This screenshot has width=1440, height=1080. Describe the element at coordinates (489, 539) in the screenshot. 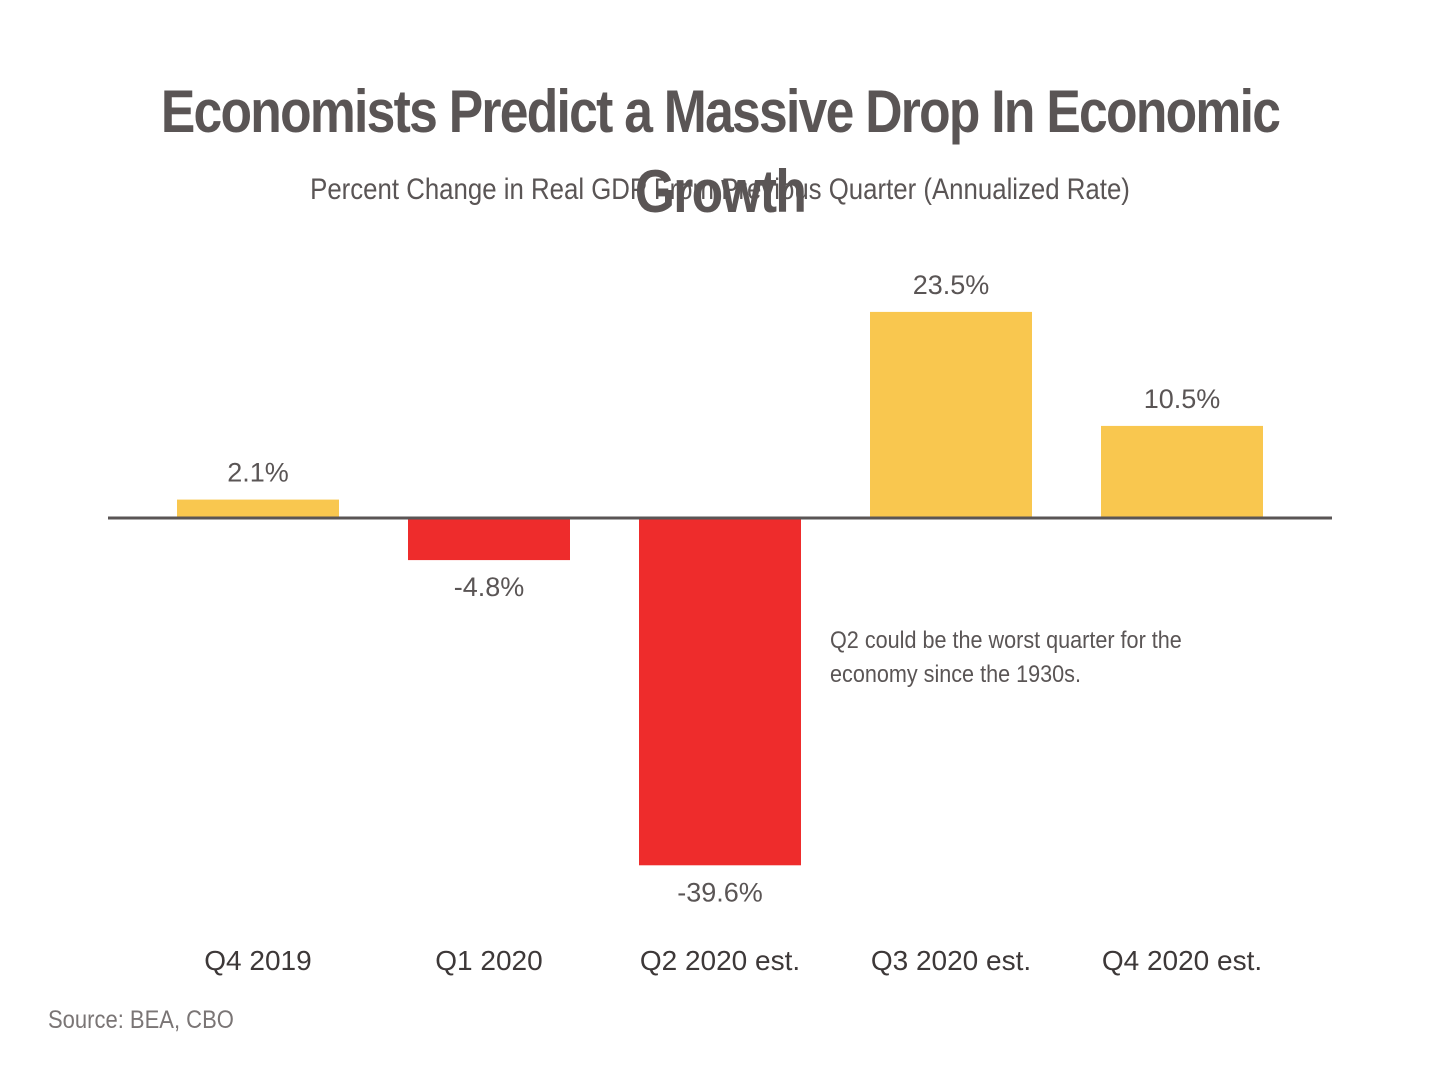

I see `bar-q1-2020` at that location.